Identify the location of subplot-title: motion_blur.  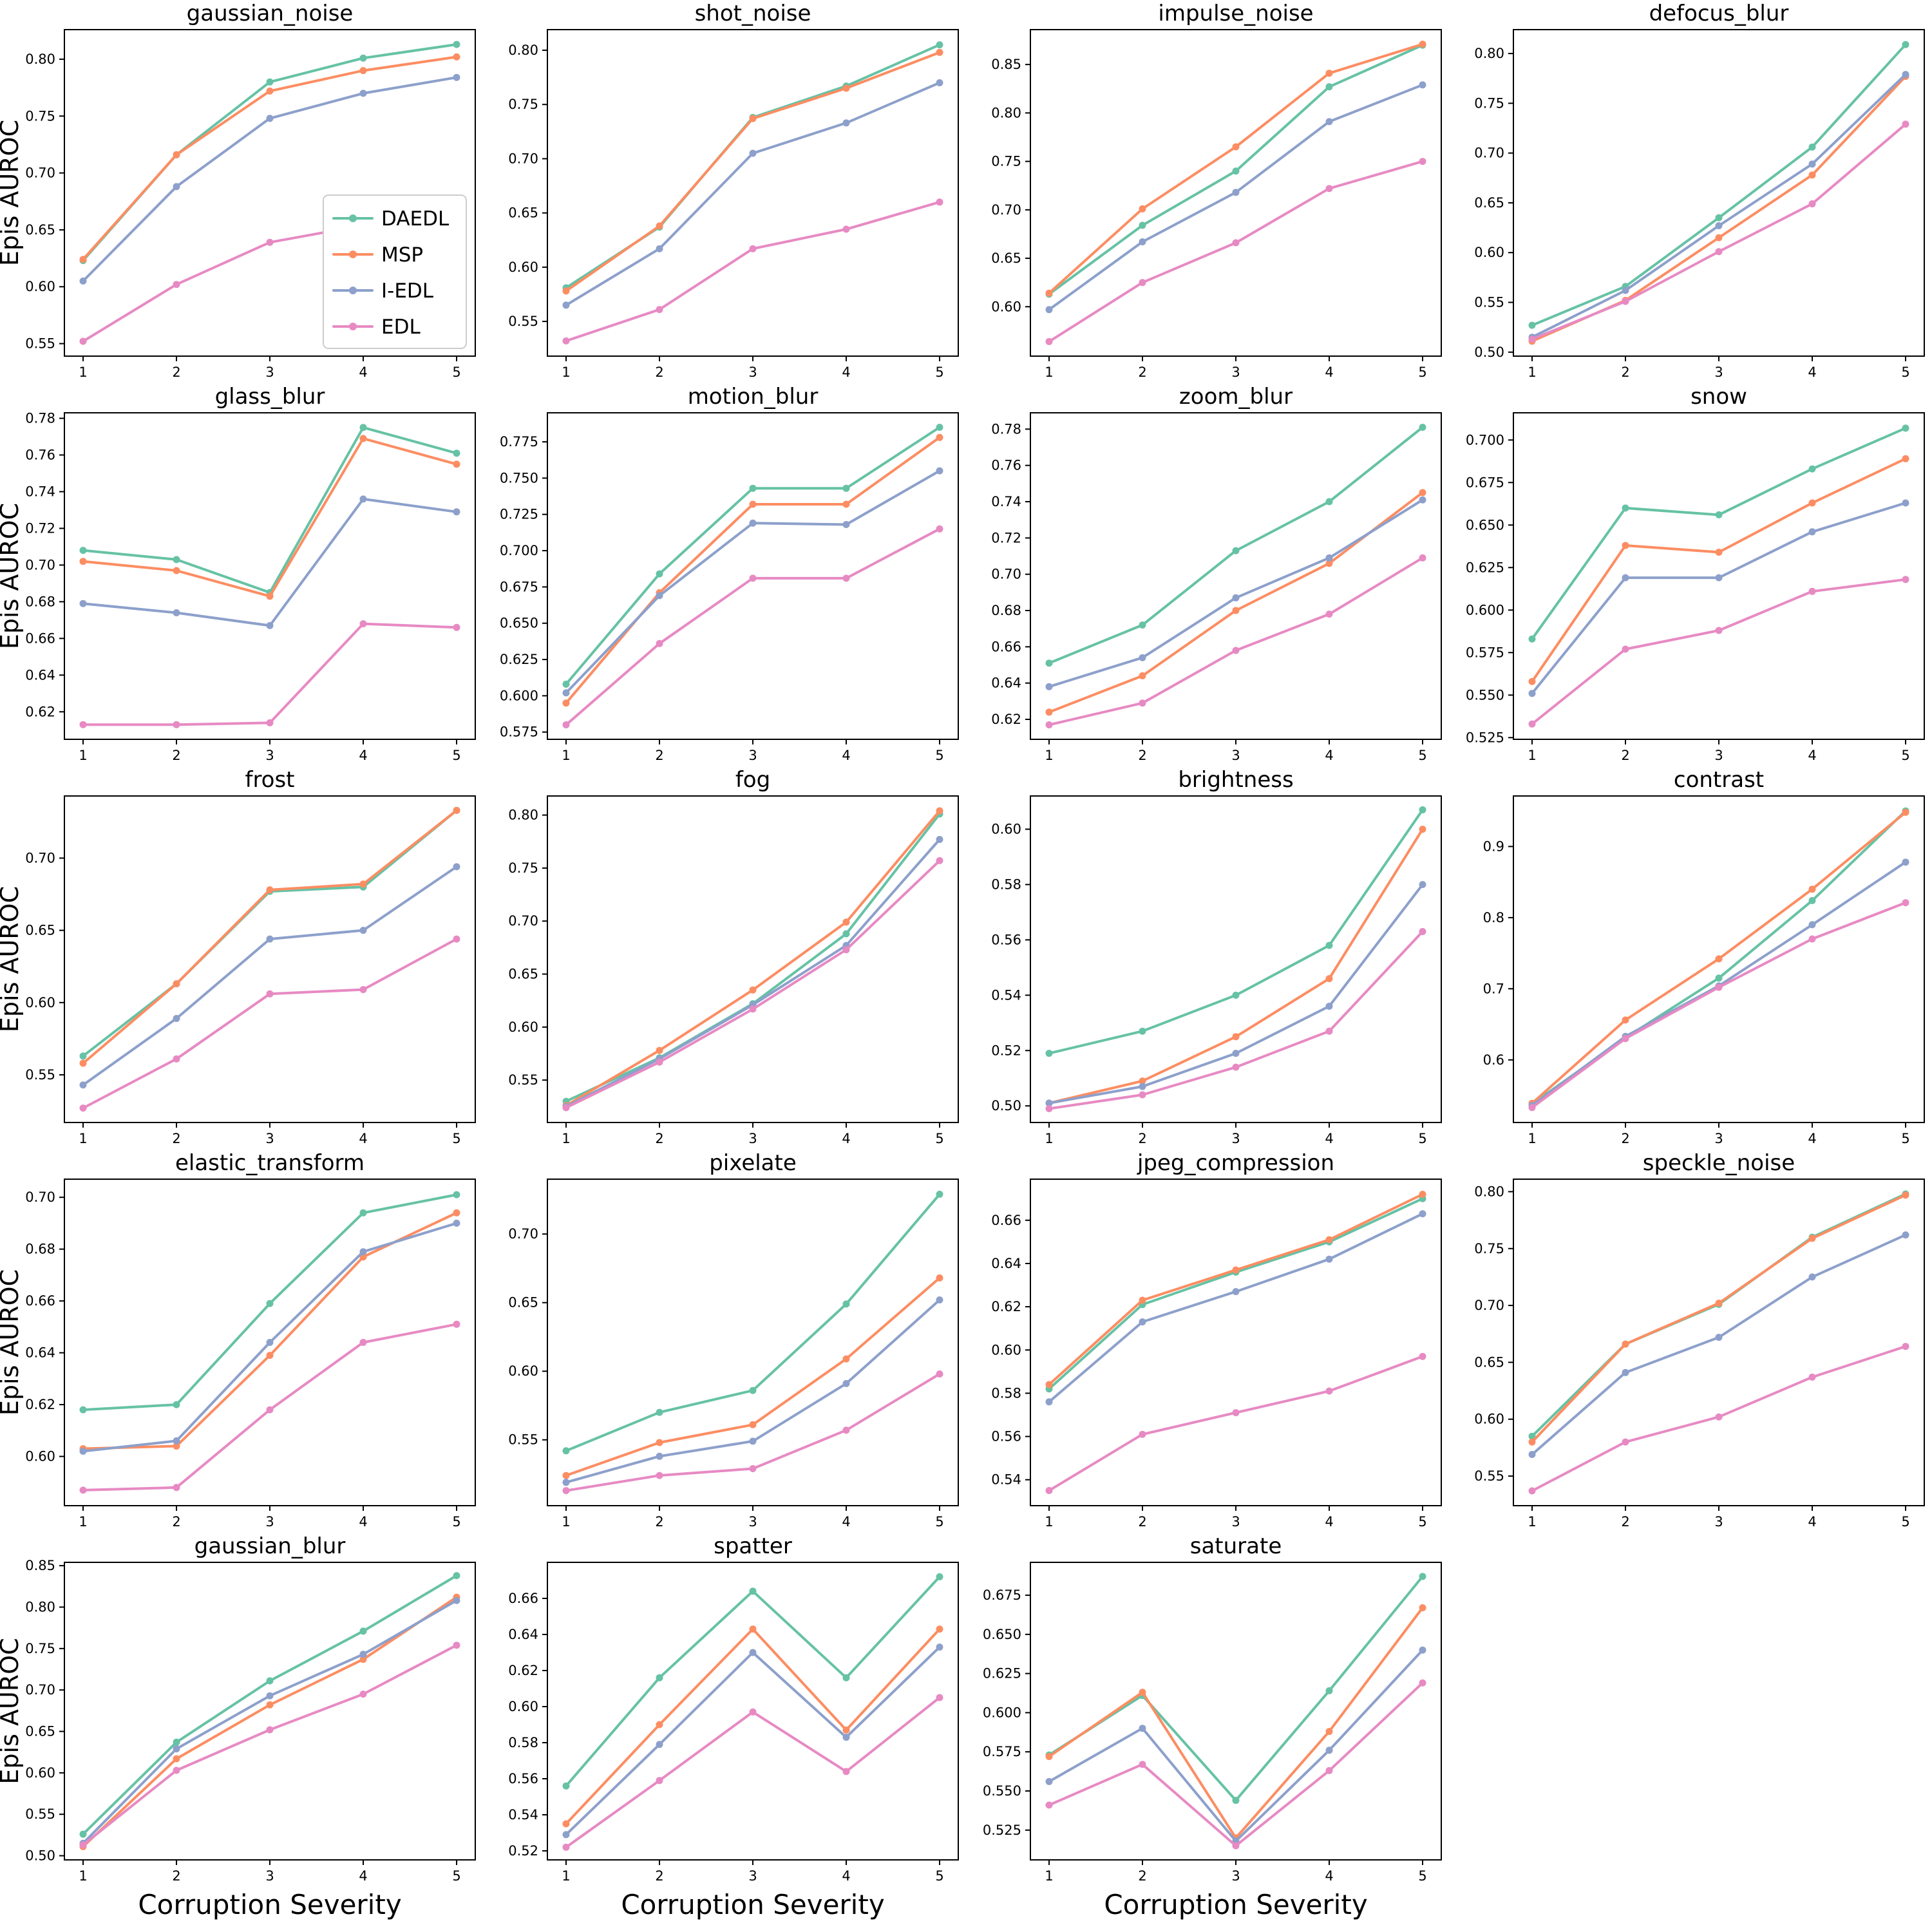
(753, 397).